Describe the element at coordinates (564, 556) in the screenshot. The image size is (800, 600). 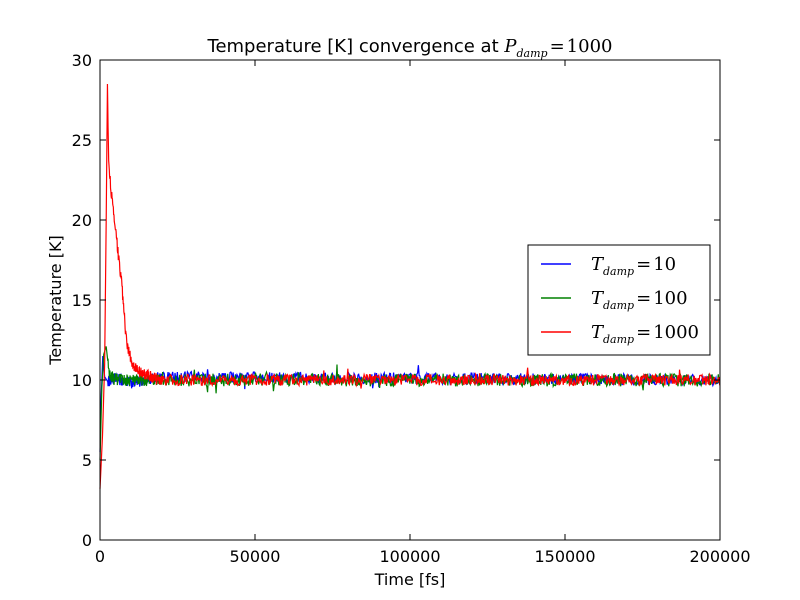
I see `x-tick-label: 150000` at that location.